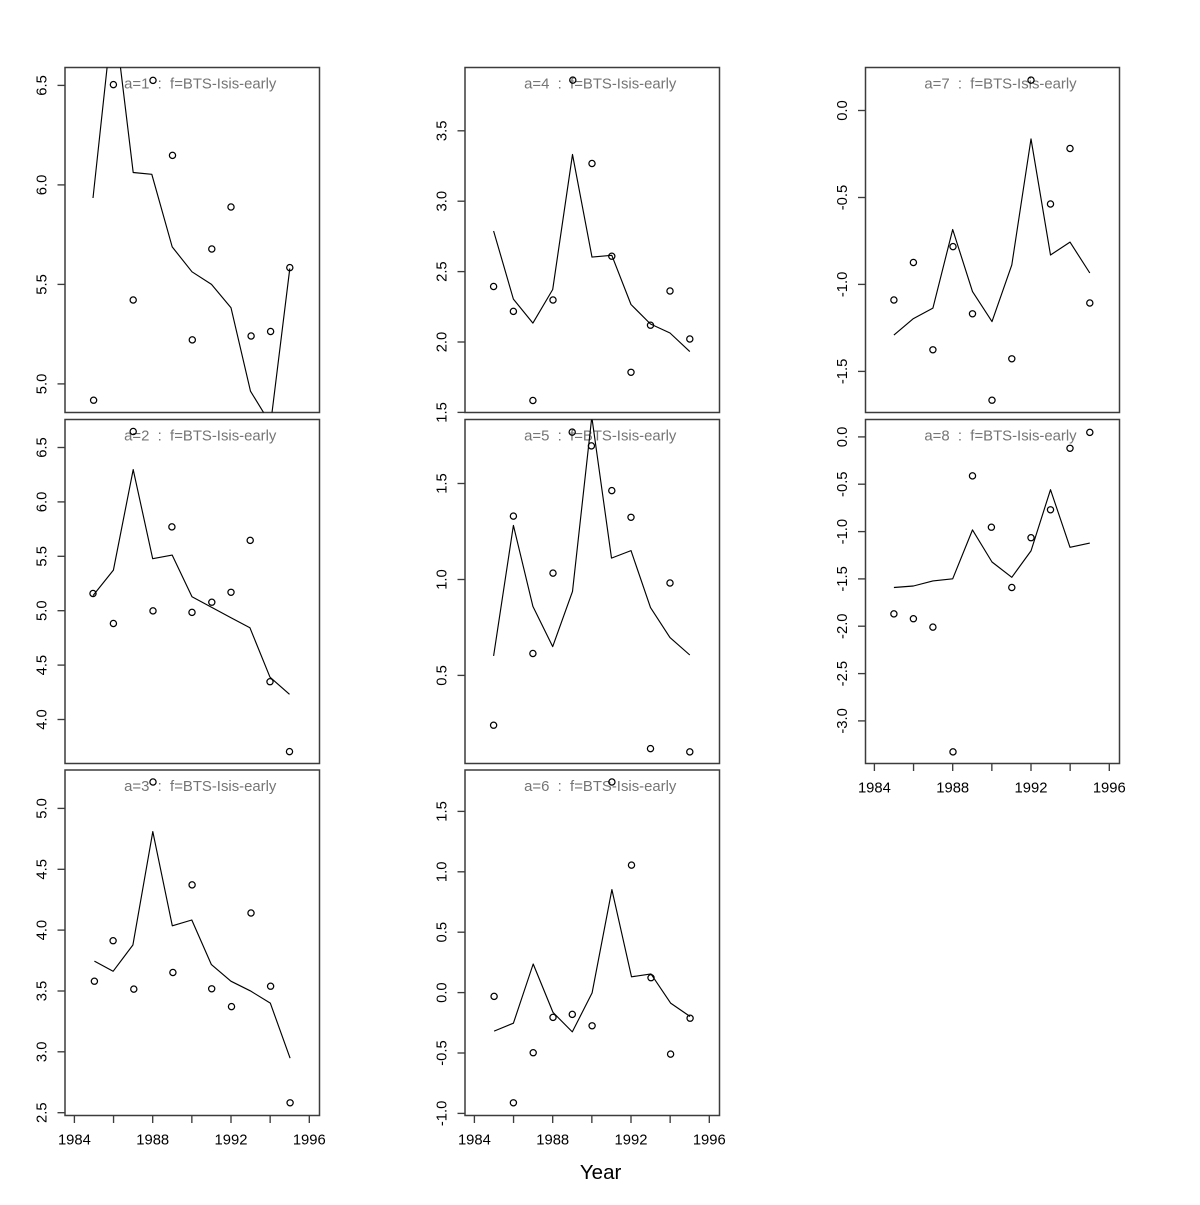 The width and height of the screenshot is (1200, 1205). What do you see at coordinates (601, 1172) in the screenshot?
I see `svg-text: Year` at bounding box center [601, 1172].